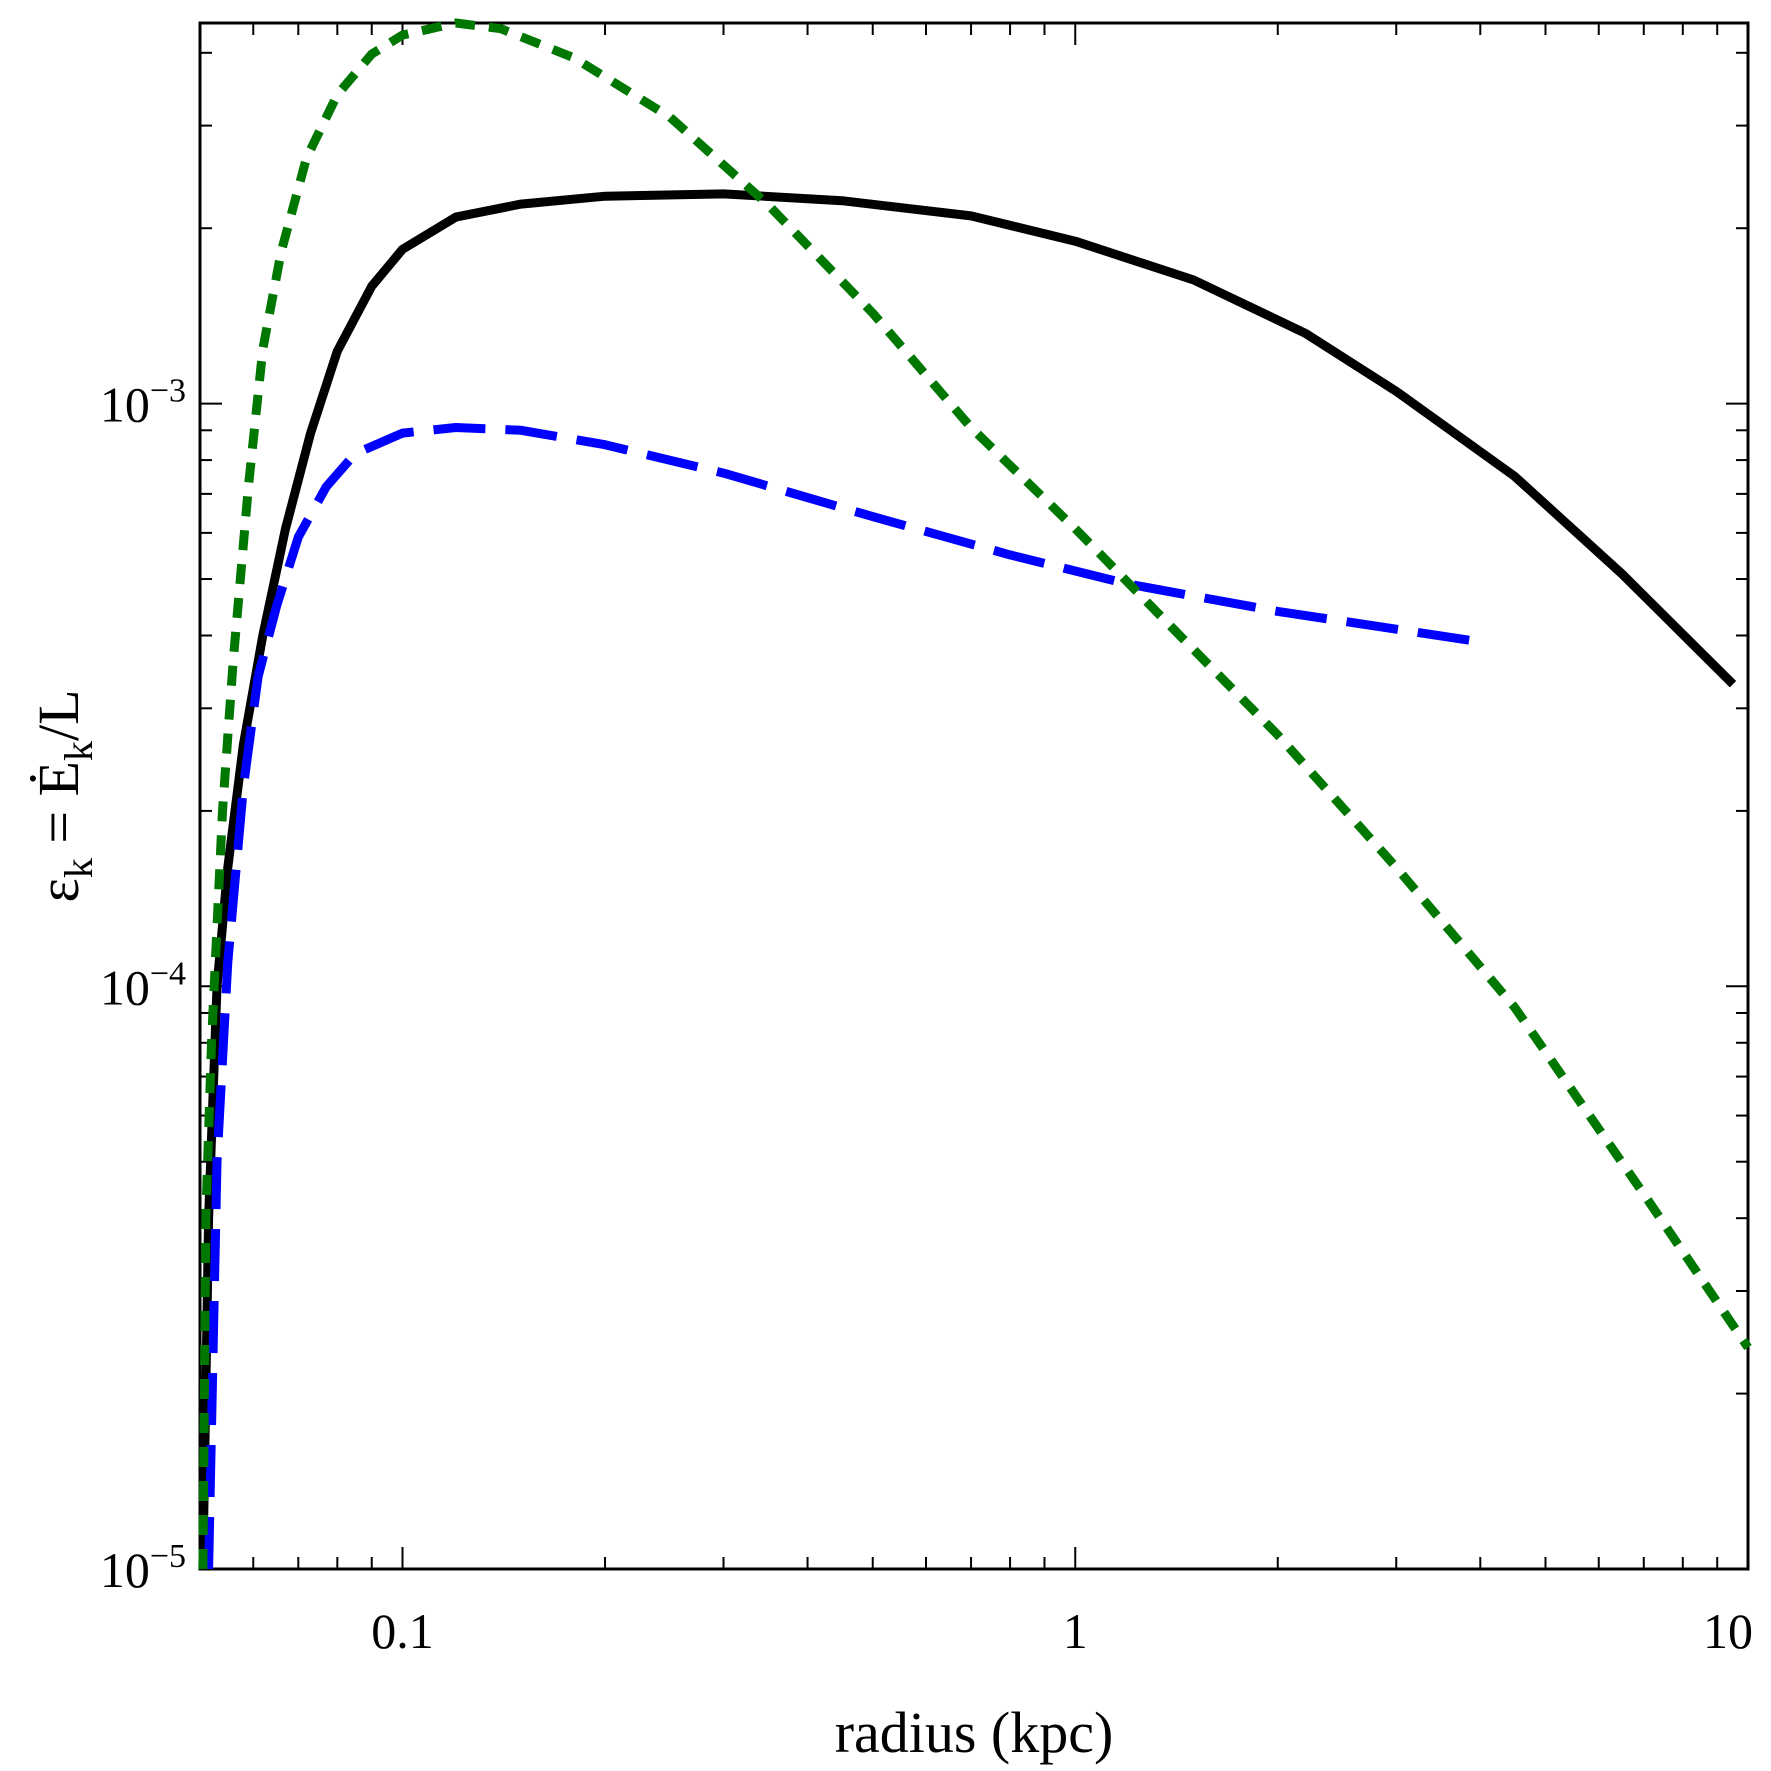 Image resolution: width=1771 pixels, height=1771 pixels. Describe the element at coordinates (1075, 1631) in the screenshot. I see `x-tick-label: 1` at that location.